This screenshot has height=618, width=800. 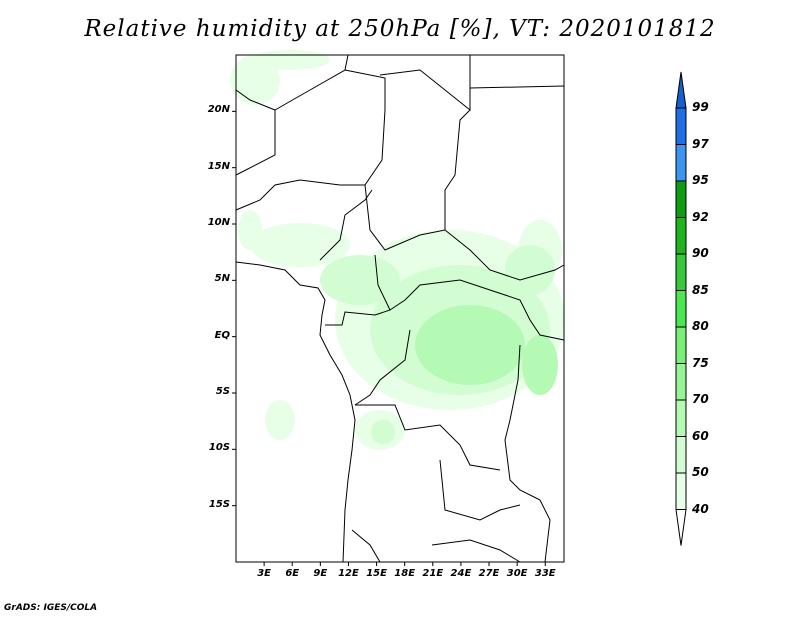 What do you see at coordinates (461, 573) in the screenshot?
I see `lon-label: 24E` at bounding box center [461, 573].